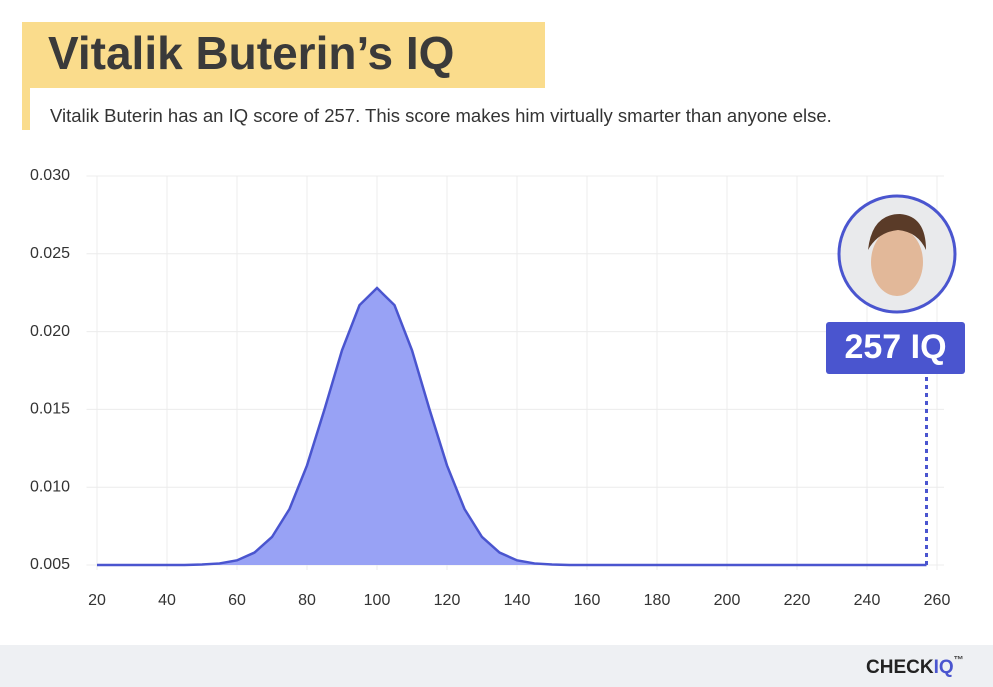 The image size is (993, 687). I want to click on subtitle-bar, so click(26, 109).